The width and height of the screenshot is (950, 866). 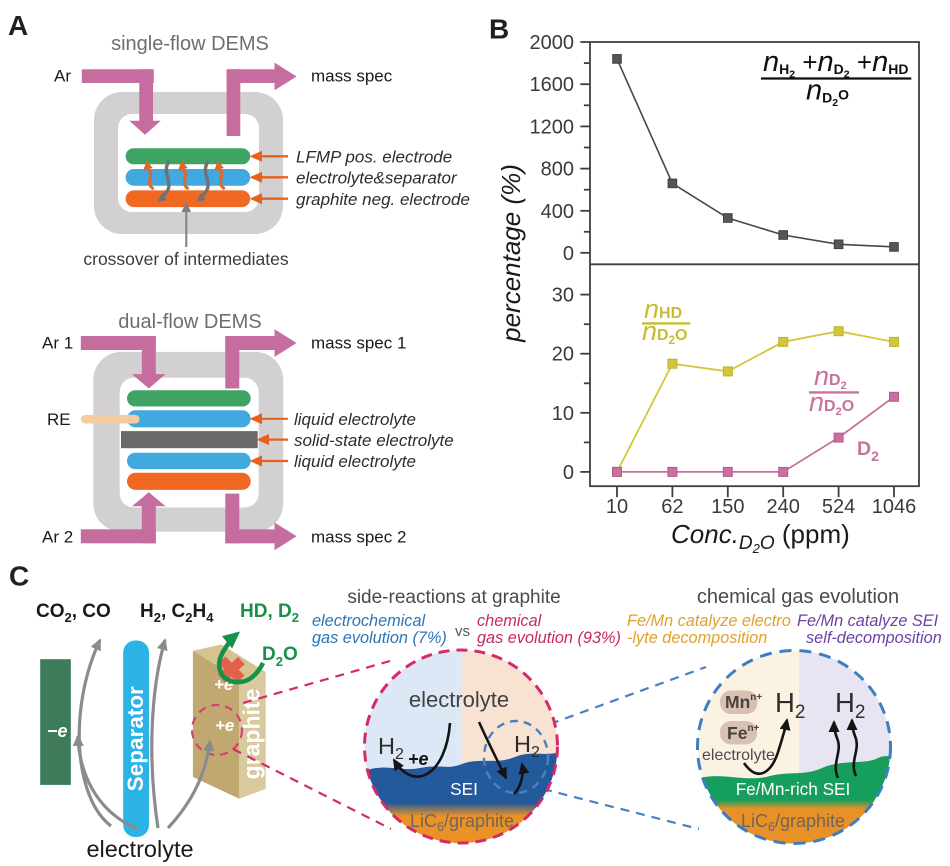 I want to click on svg-text: 800, so click(x=557, y=170).